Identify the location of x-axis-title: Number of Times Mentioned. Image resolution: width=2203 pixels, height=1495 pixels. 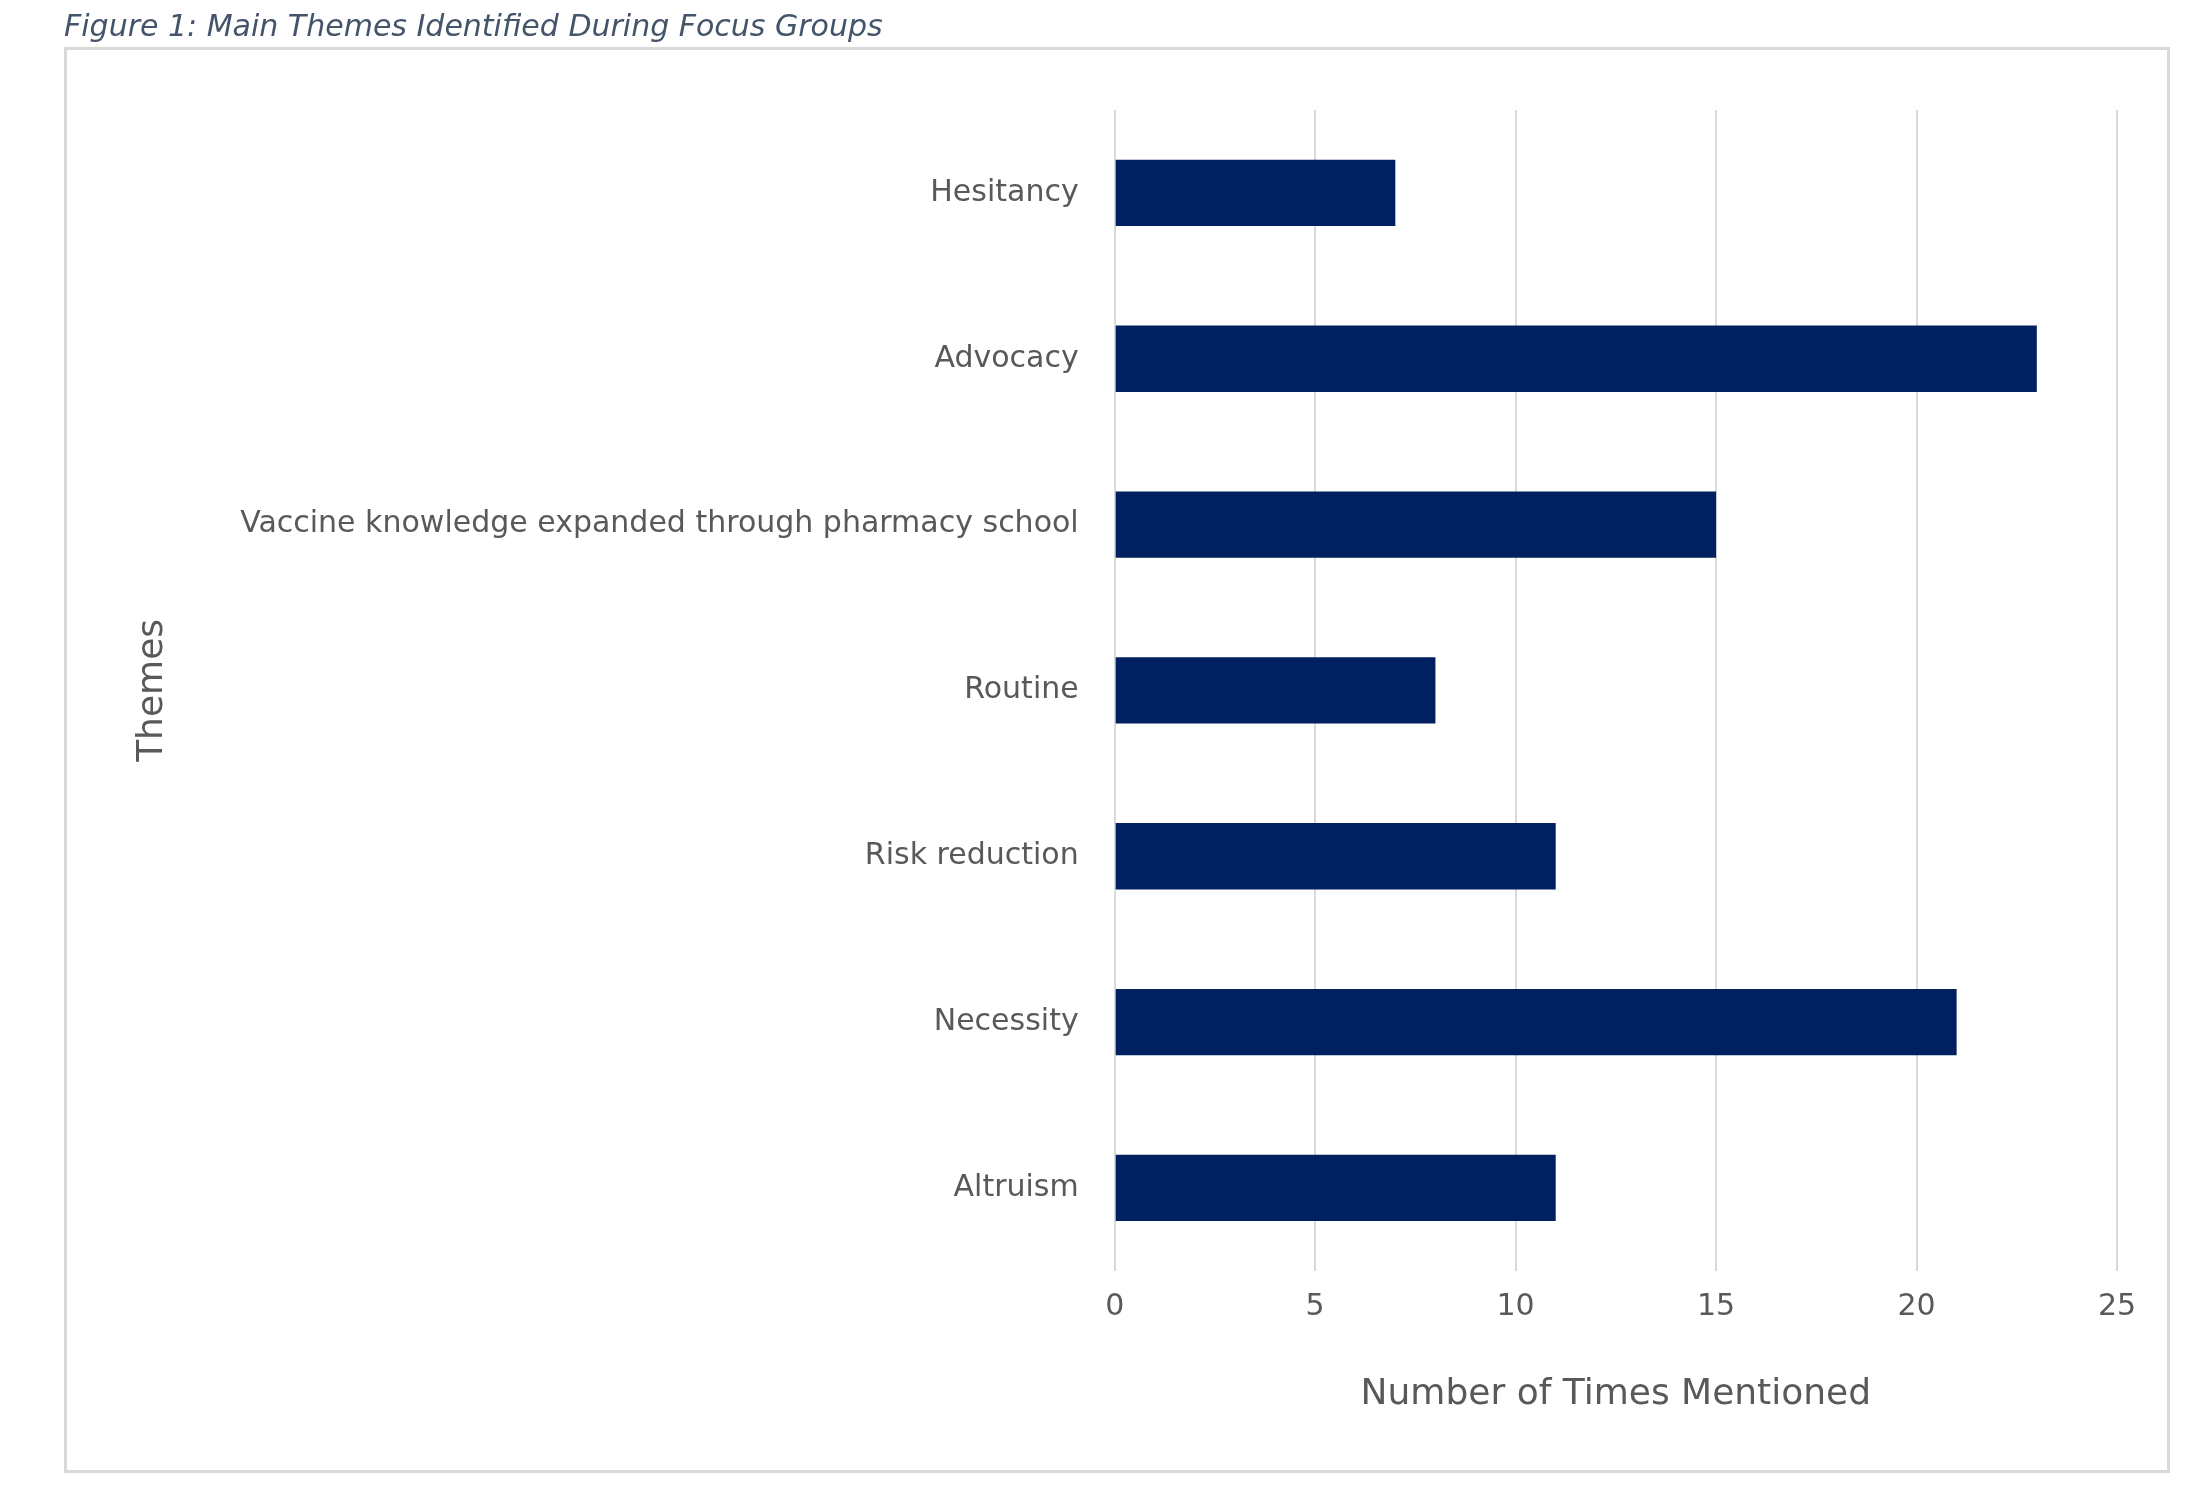
(1616, 1391).